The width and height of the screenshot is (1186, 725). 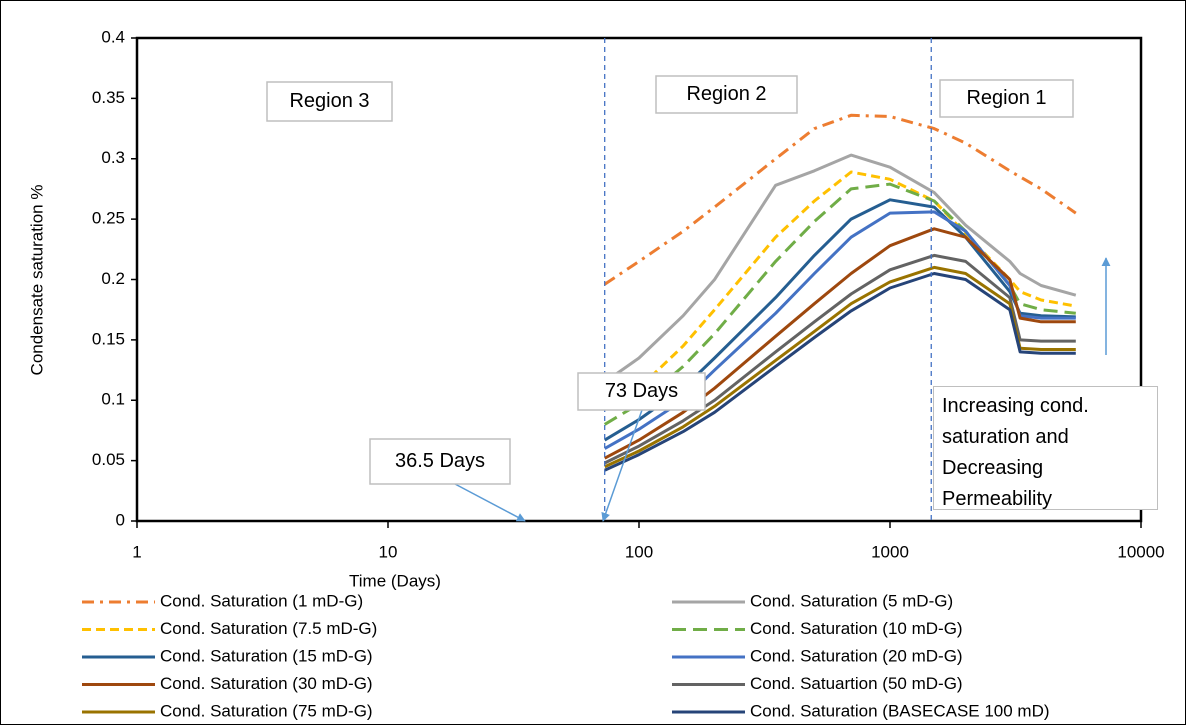 What do you see at coordinates (890, 551) in the screenshot?
I see `x-tick-label: 1000` at bounding box center [890, 551].